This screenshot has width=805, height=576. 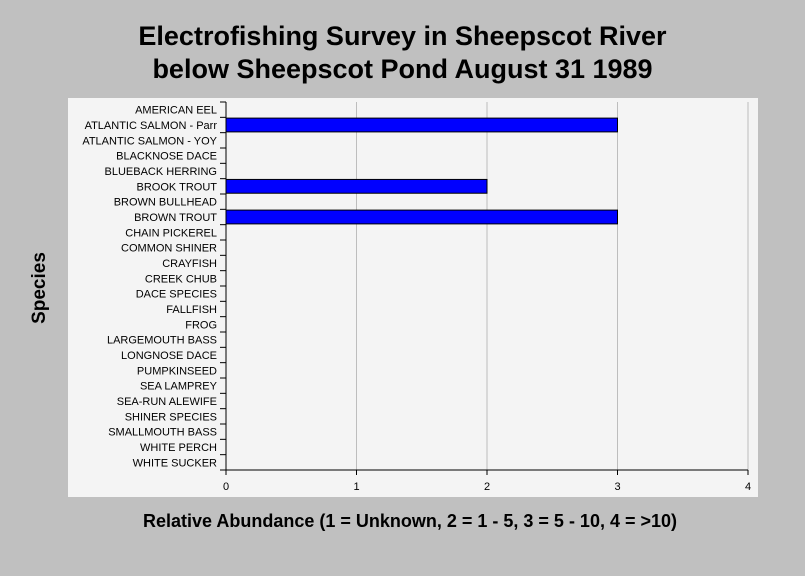 I want to click on y-tick-label: SEA-RUN ALEWIFE, so click(x=167, y=402).